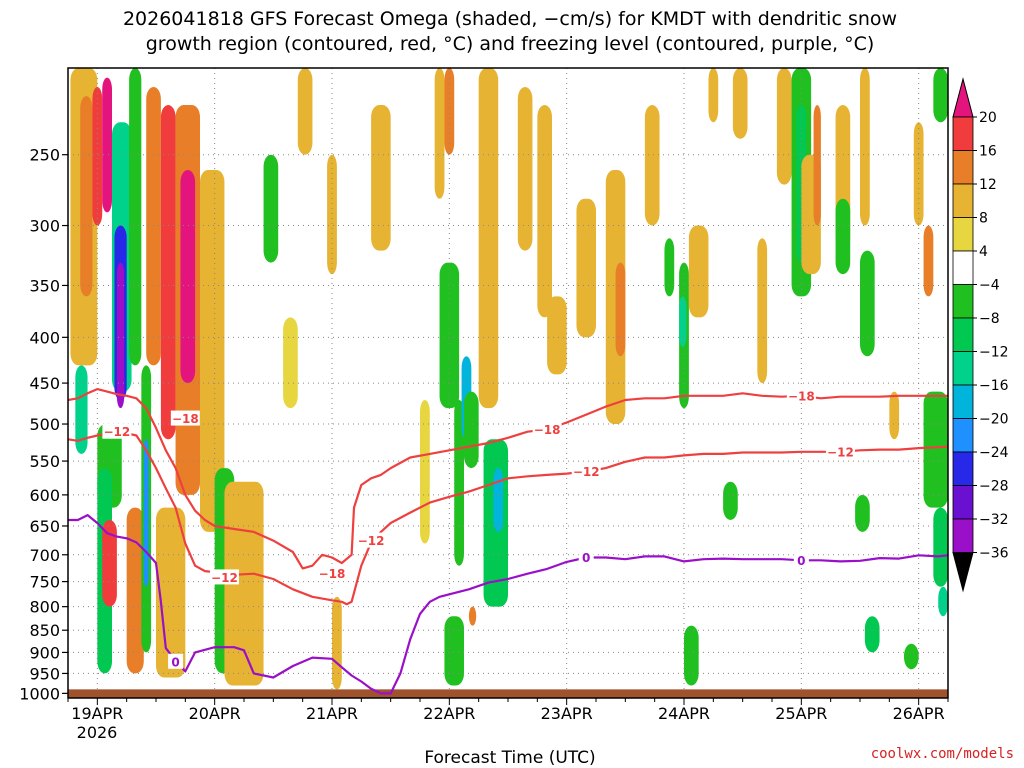 The image size is (1024, 768). What do you see at coordinates (215, 713) in the screenshot?
I see `x-tick-label-1: 20APR` at bounding box center [215, 713].